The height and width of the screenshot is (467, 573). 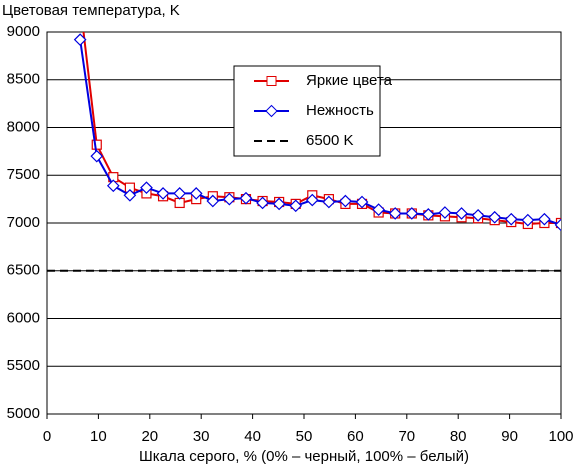 I want to click on y-axis-title: Цветовая температура, K, so click(x=91, y=10).